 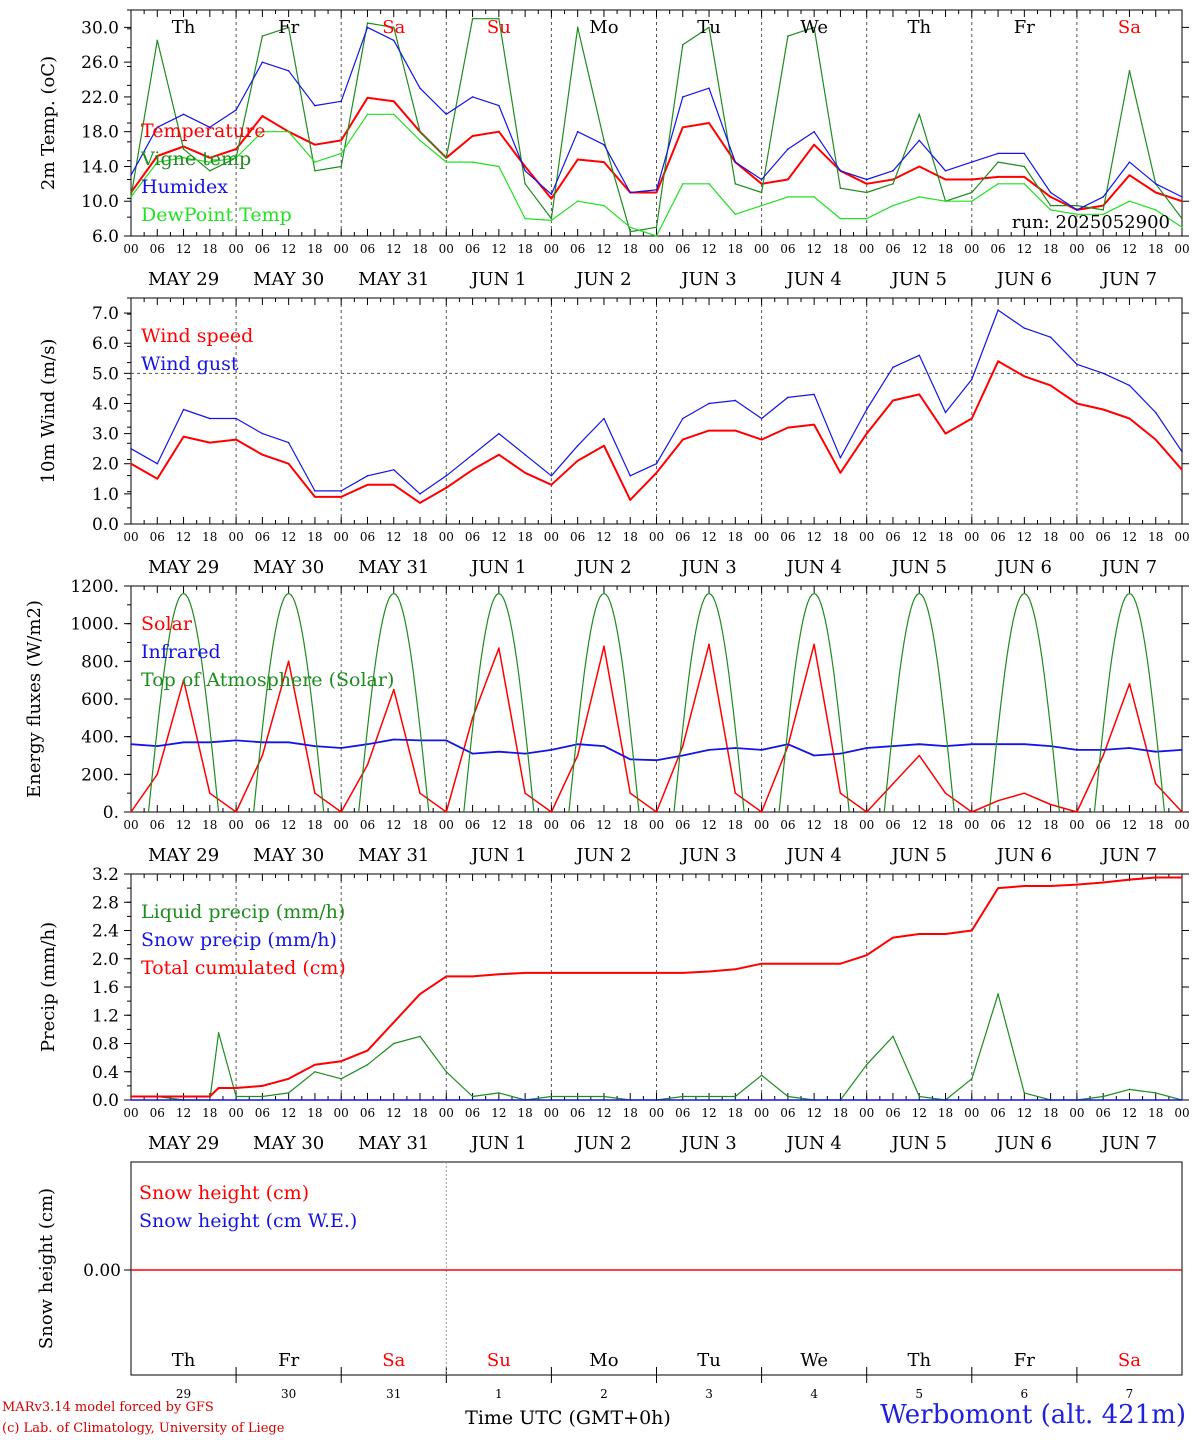 What do you see at coordinates (812, 279) in the screenshot?
I see `day-label: JUN 4` at bounding box center [812, 279].